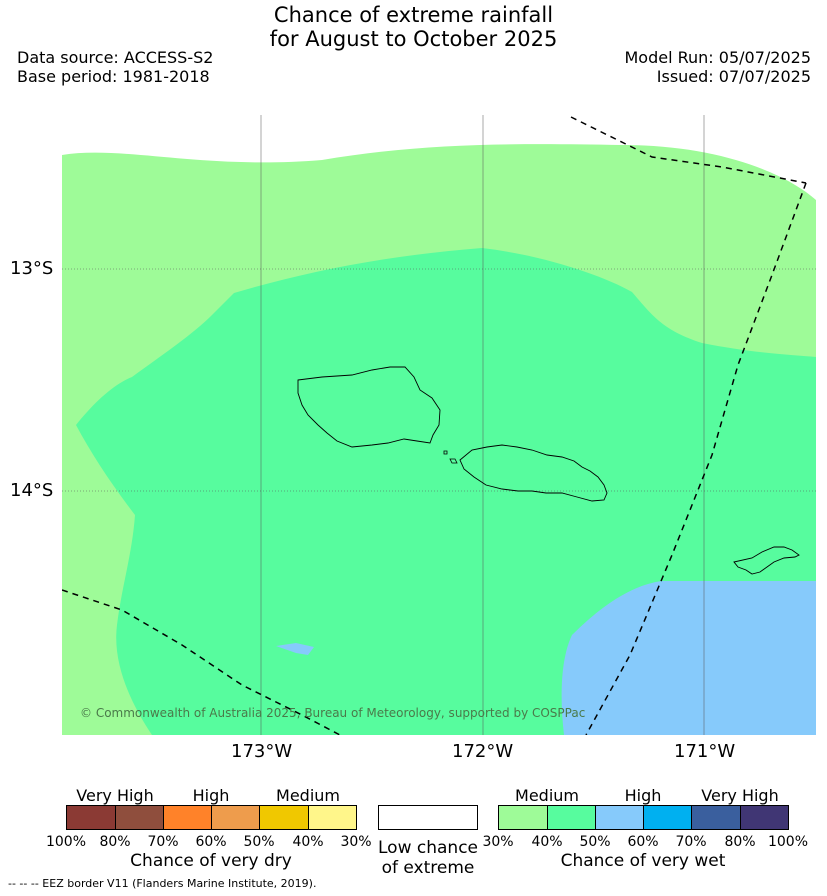 Image resolution: width=827 pixels, height=896 pixels. I want to click on wet-cat-high: High, so click(643, 795).